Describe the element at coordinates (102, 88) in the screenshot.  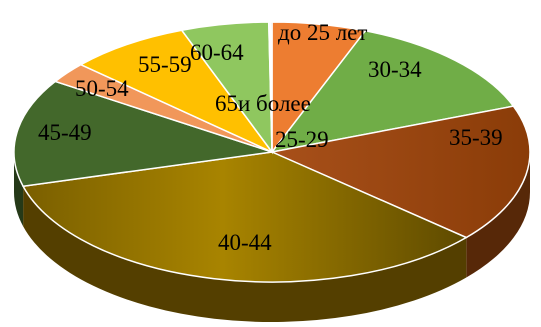
I see `slice-label-50-54: 50-54` at that location.